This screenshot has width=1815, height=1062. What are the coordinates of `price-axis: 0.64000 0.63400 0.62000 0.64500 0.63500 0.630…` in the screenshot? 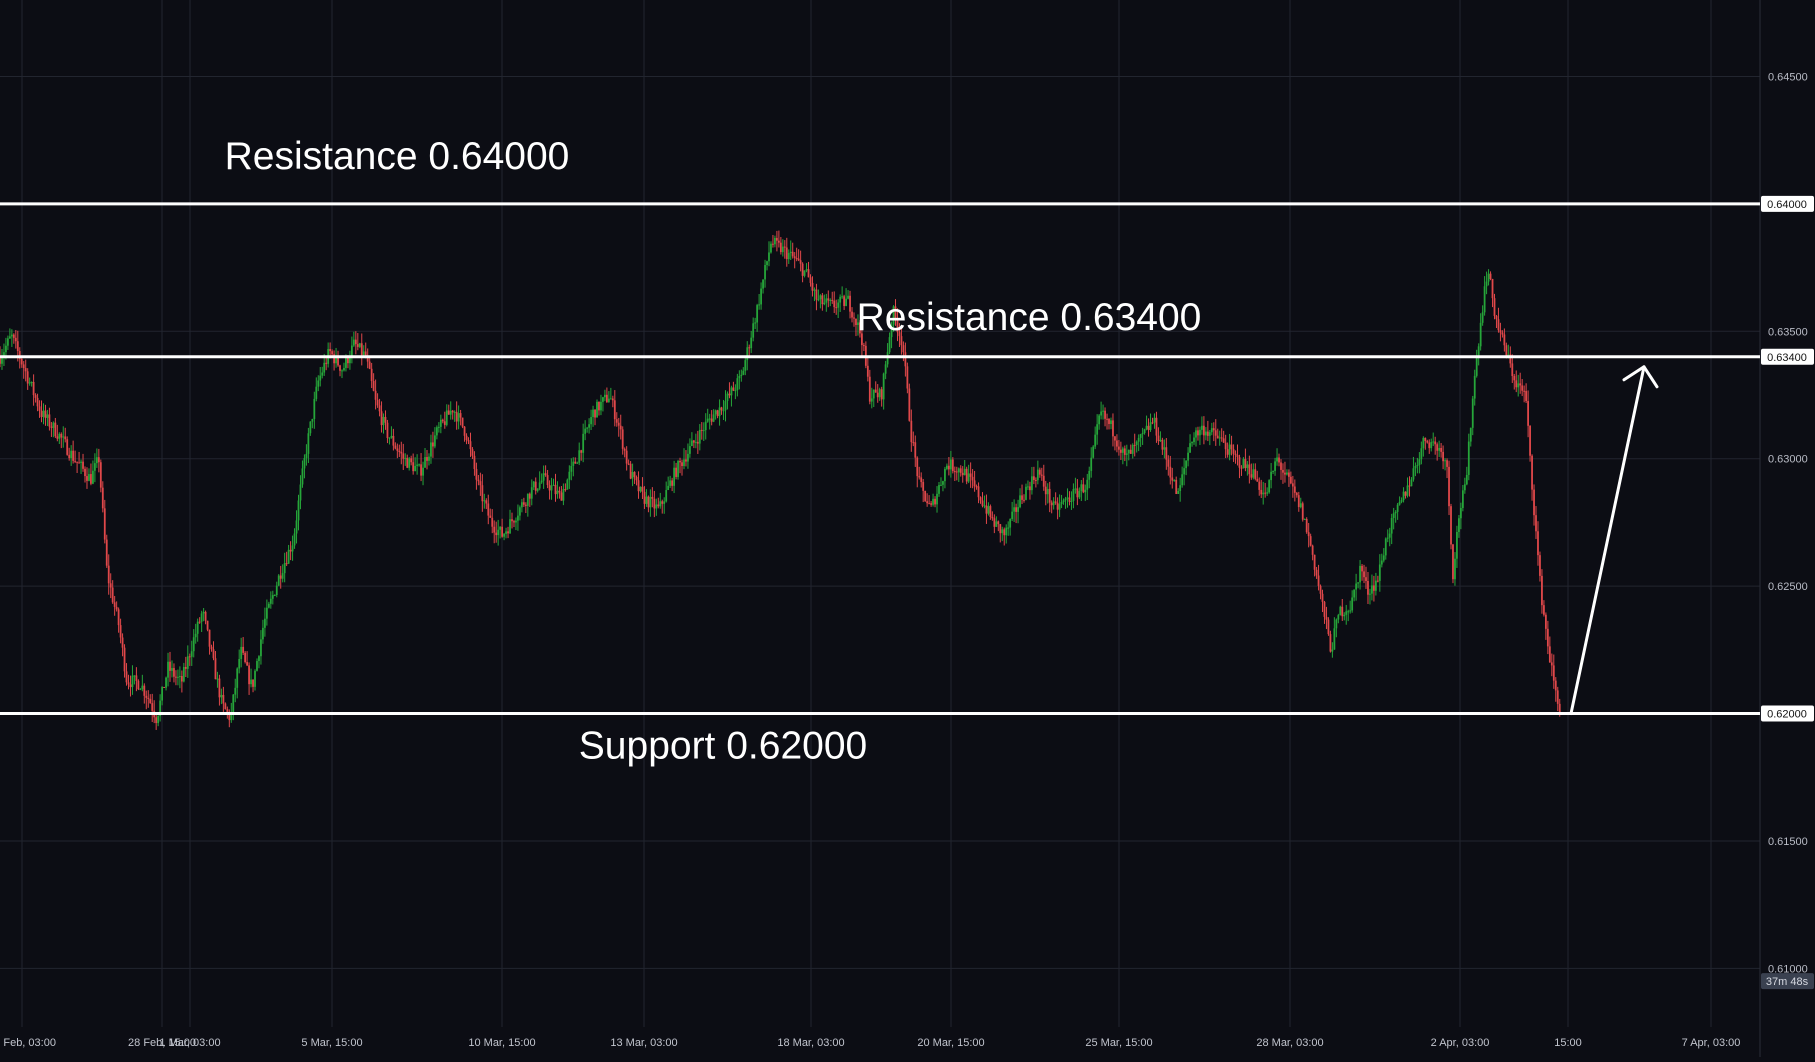 It's located at (1787, 530).